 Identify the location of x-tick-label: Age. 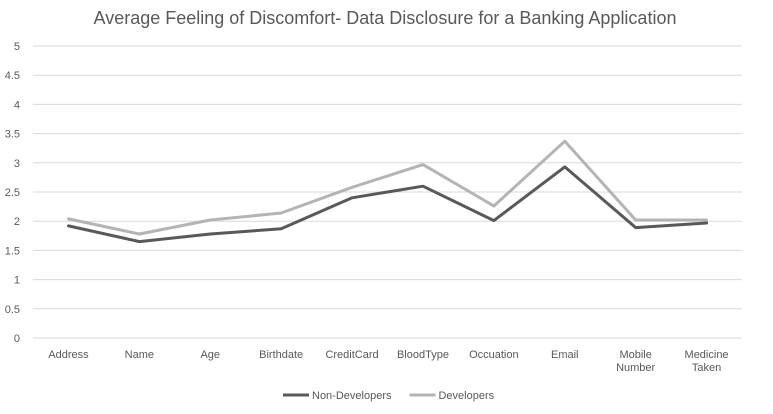
(210, 355).